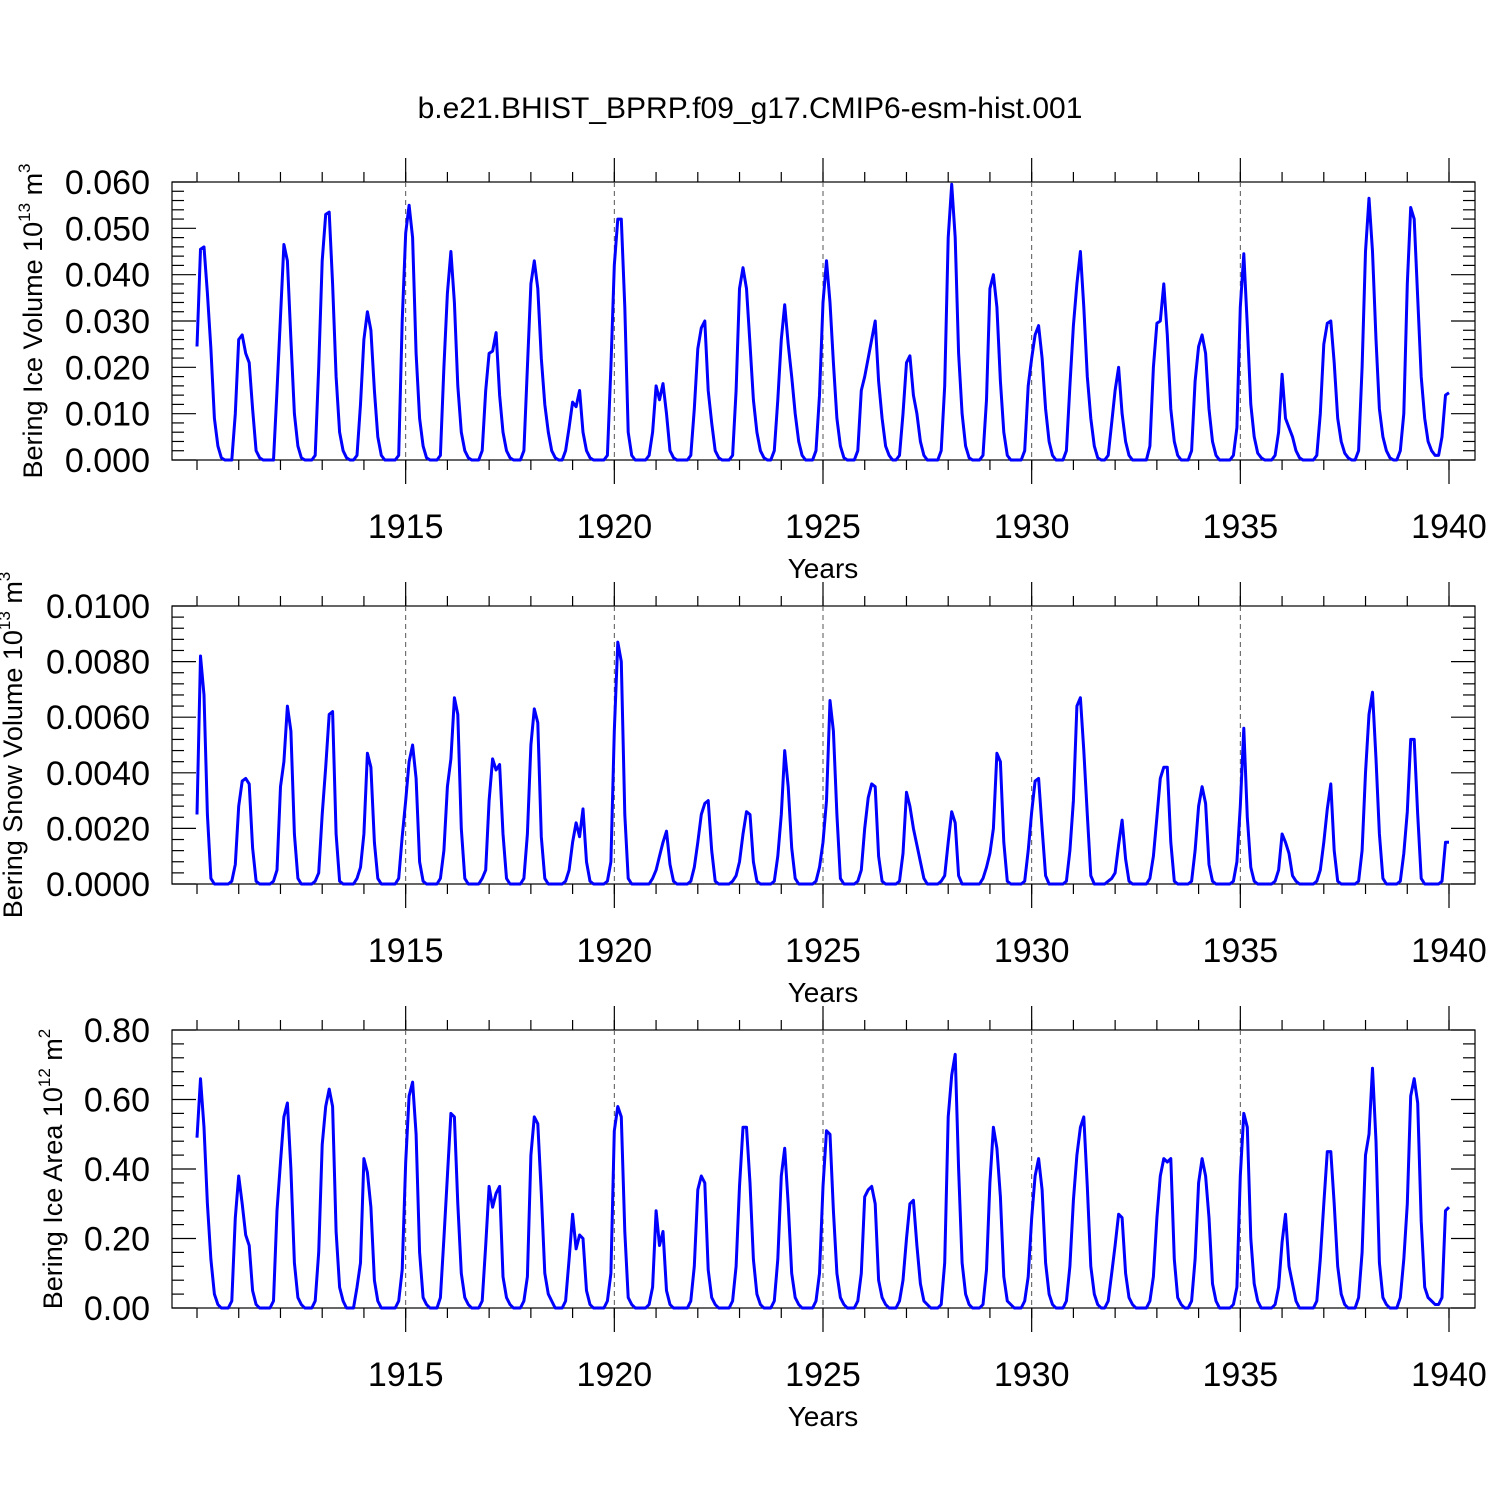  Describe the element at coordinates (31, 320) in the screenshot. I see `y-axis-label: Bering Ice Volume 1013 m3` at that location.